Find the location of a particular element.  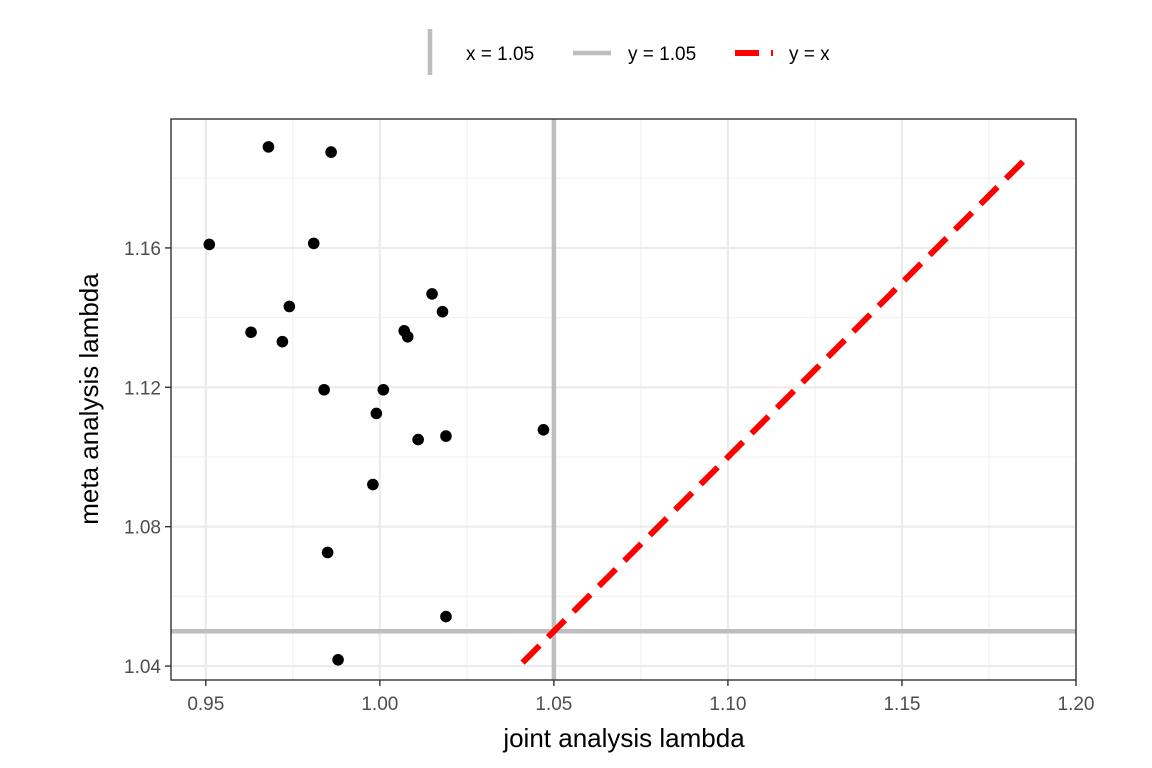

legend: x = 1.05 y = 1.05 y = x is located at coordinates (628, 52).